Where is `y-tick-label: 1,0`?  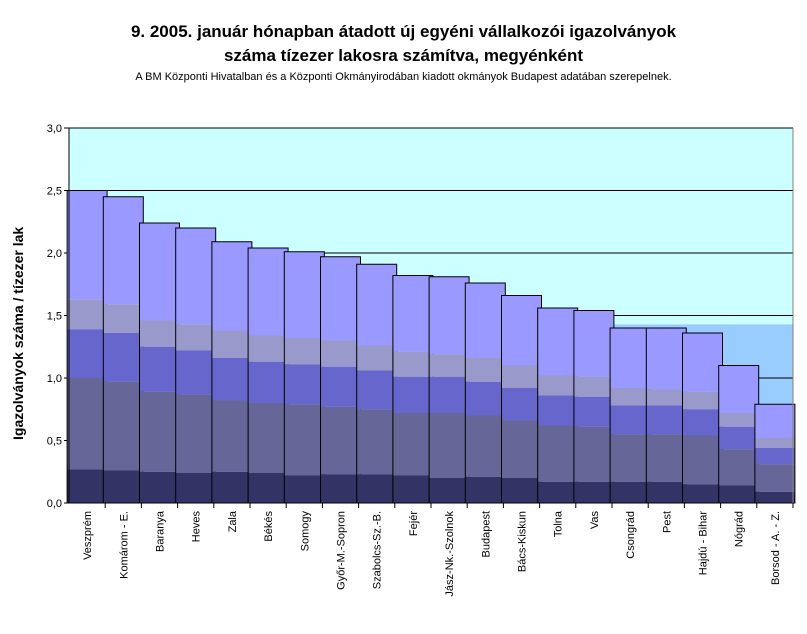 y-tick-label: 1,0 is located at coordinates (54, 379).